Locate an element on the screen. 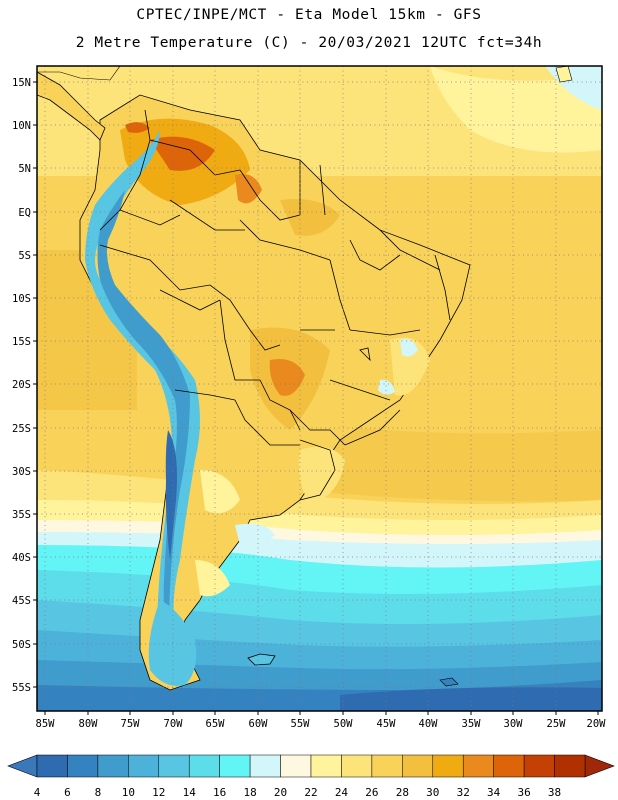  lon-label: 45W is located at coordinates (387, 724).